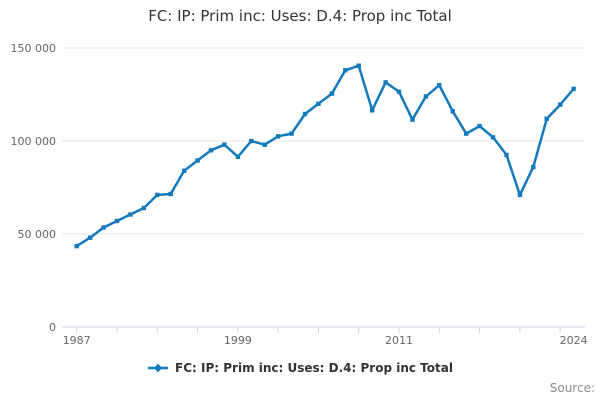  I want to click on x-tick-label: 2011, so click(399, 340).